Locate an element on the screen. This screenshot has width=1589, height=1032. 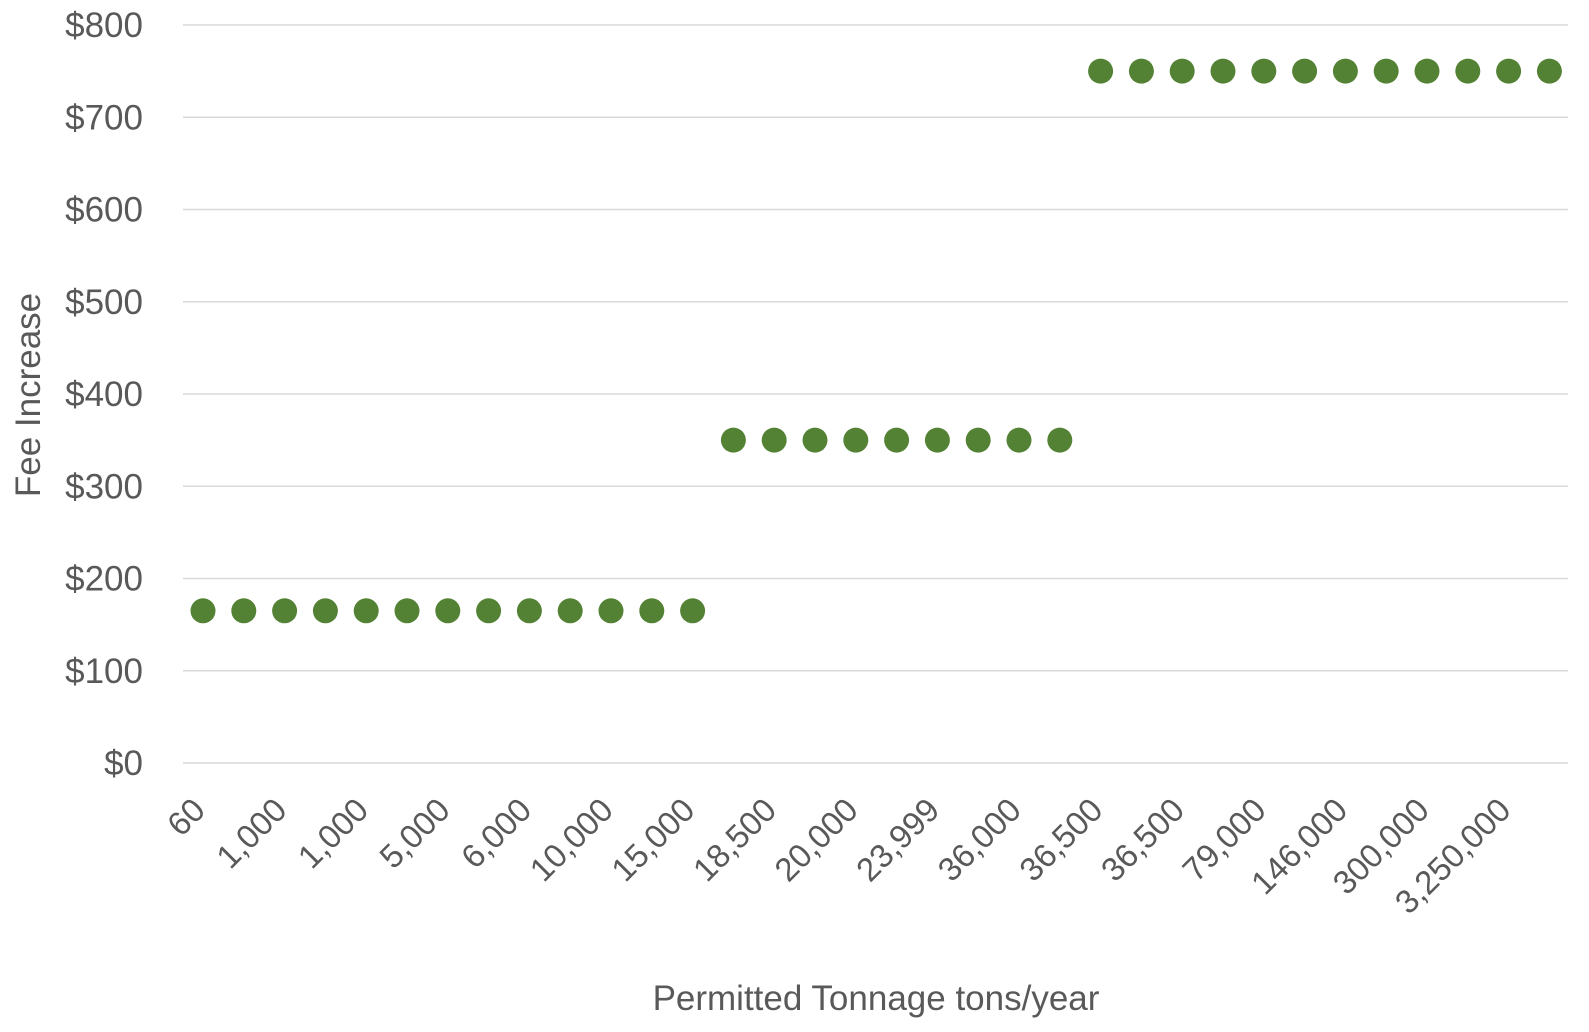
y-tick-label: $0 is located at coordinates (123, 763).